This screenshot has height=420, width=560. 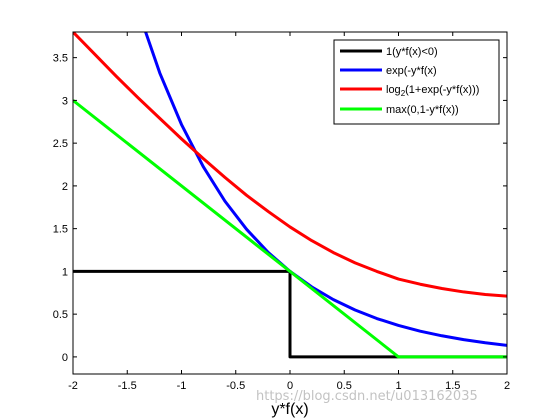 I want to click on y-tick-label: 0.5, so click(x=60, y=315).